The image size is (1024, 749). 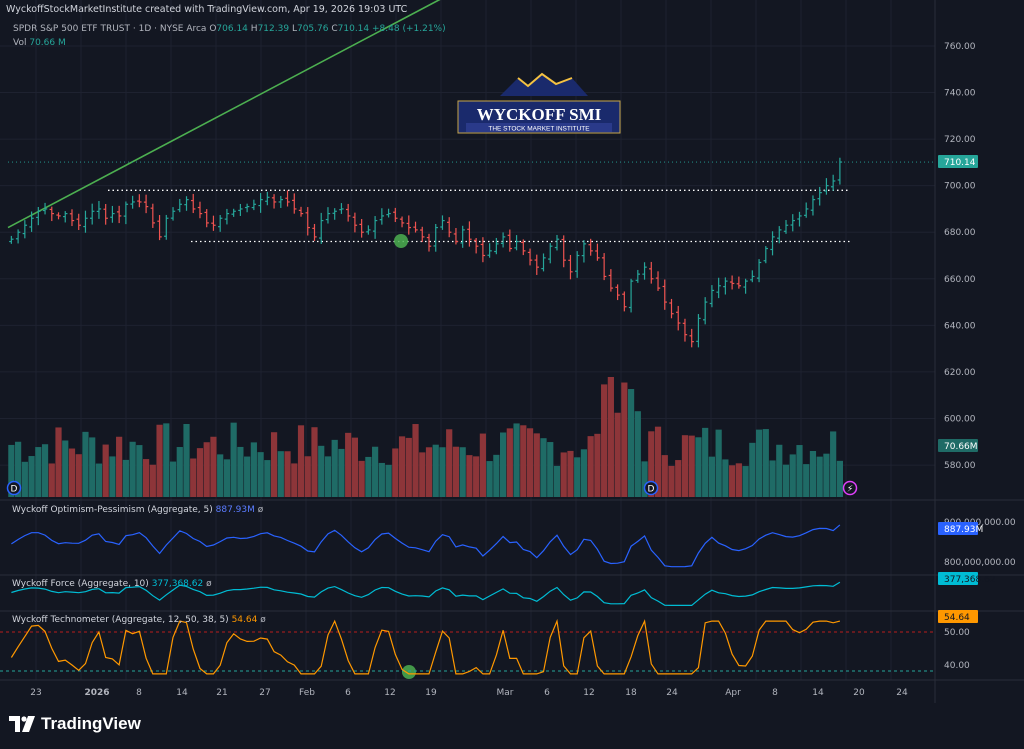 I want to click on uptrend-line, so click(x=224, y=114).